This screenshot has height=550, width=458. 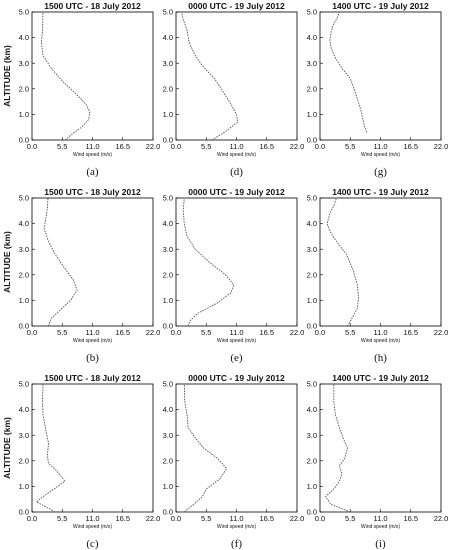 What do you see at coordinates (92, 544) in the screenshot?
I see `panel-label: (c)` at bounding box center [92, 544].